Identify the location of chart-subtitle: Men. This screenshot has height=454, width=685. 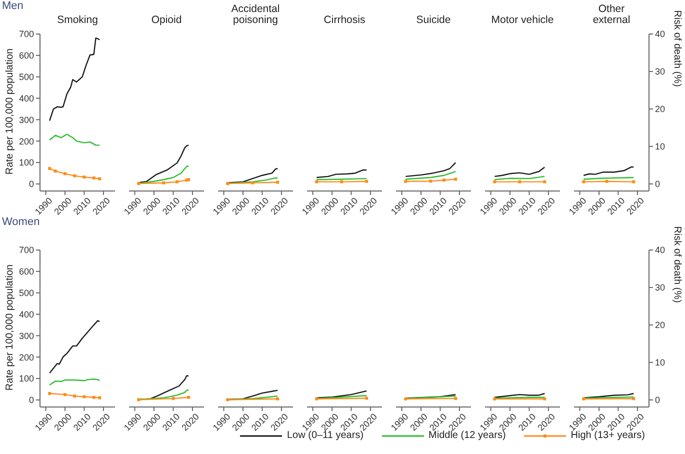
(13, 6).